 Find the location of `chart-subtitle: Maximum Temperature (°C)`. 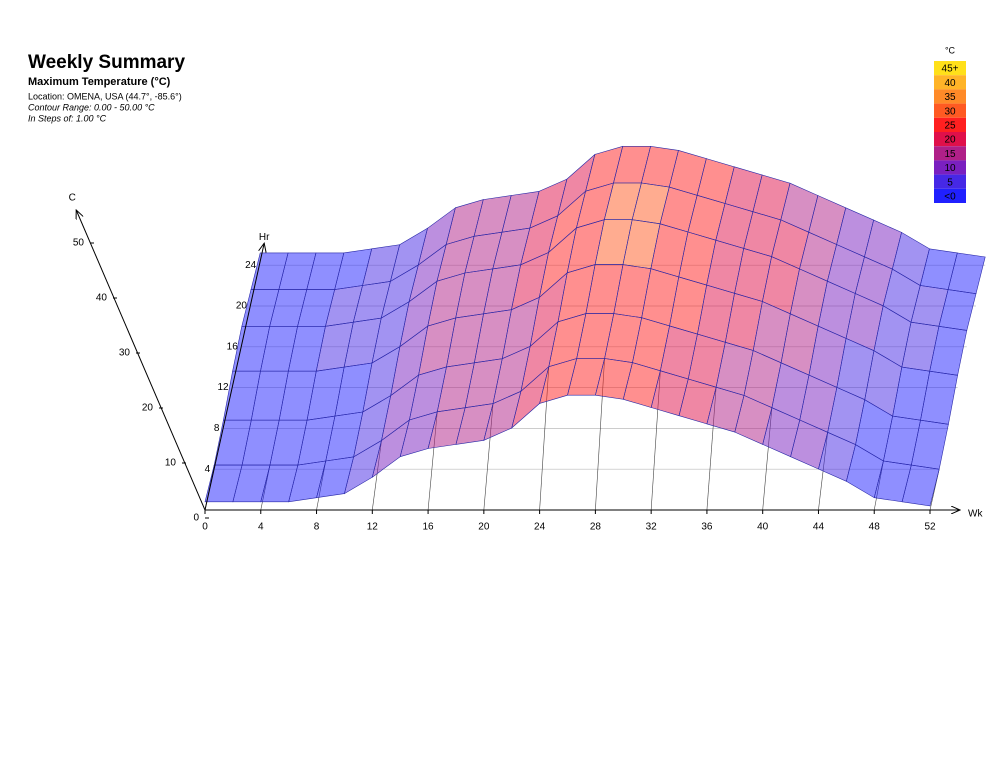

chart-subtitle: Maximum Temperature (°C) is located at coordinates (99, 82).